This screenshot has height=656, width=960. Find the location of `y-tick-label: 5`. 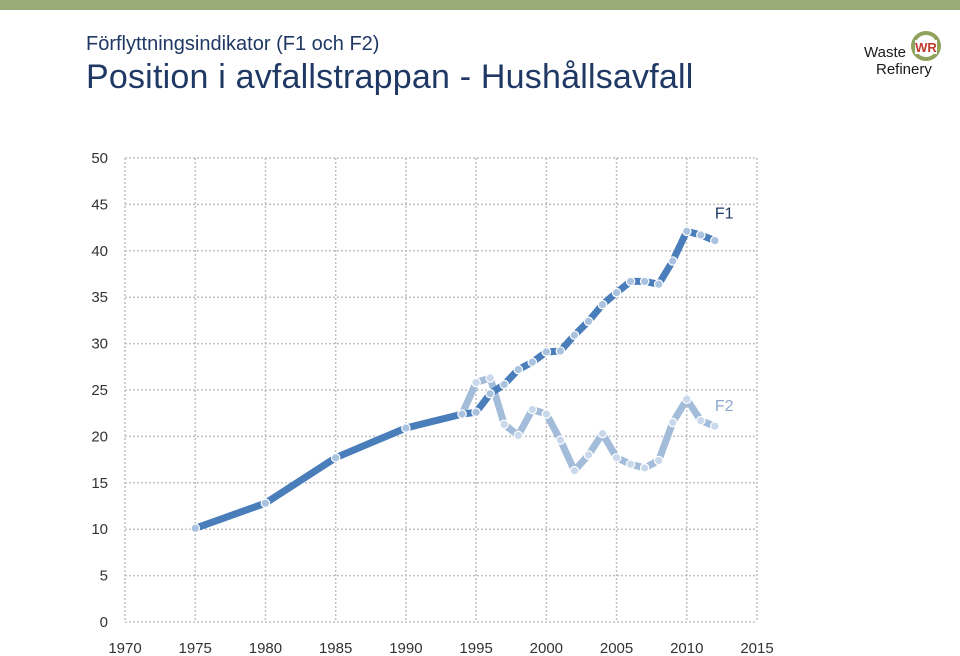

y-tick-label: 5 is located at coordinates (104, 576).